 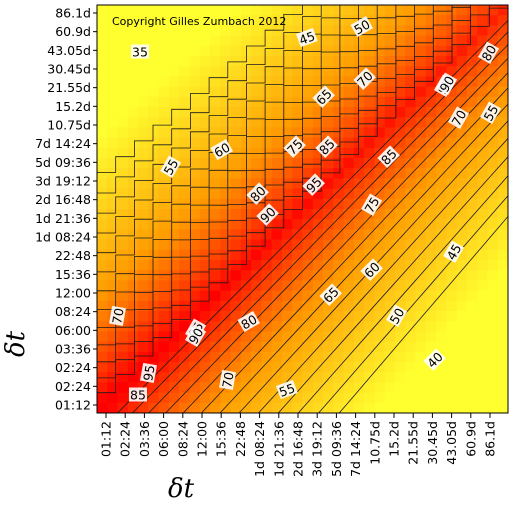 What do you see at coordinates (454, 251) in the screenshot?
I see `svg-text: 45` at bounding box center [454, 251].